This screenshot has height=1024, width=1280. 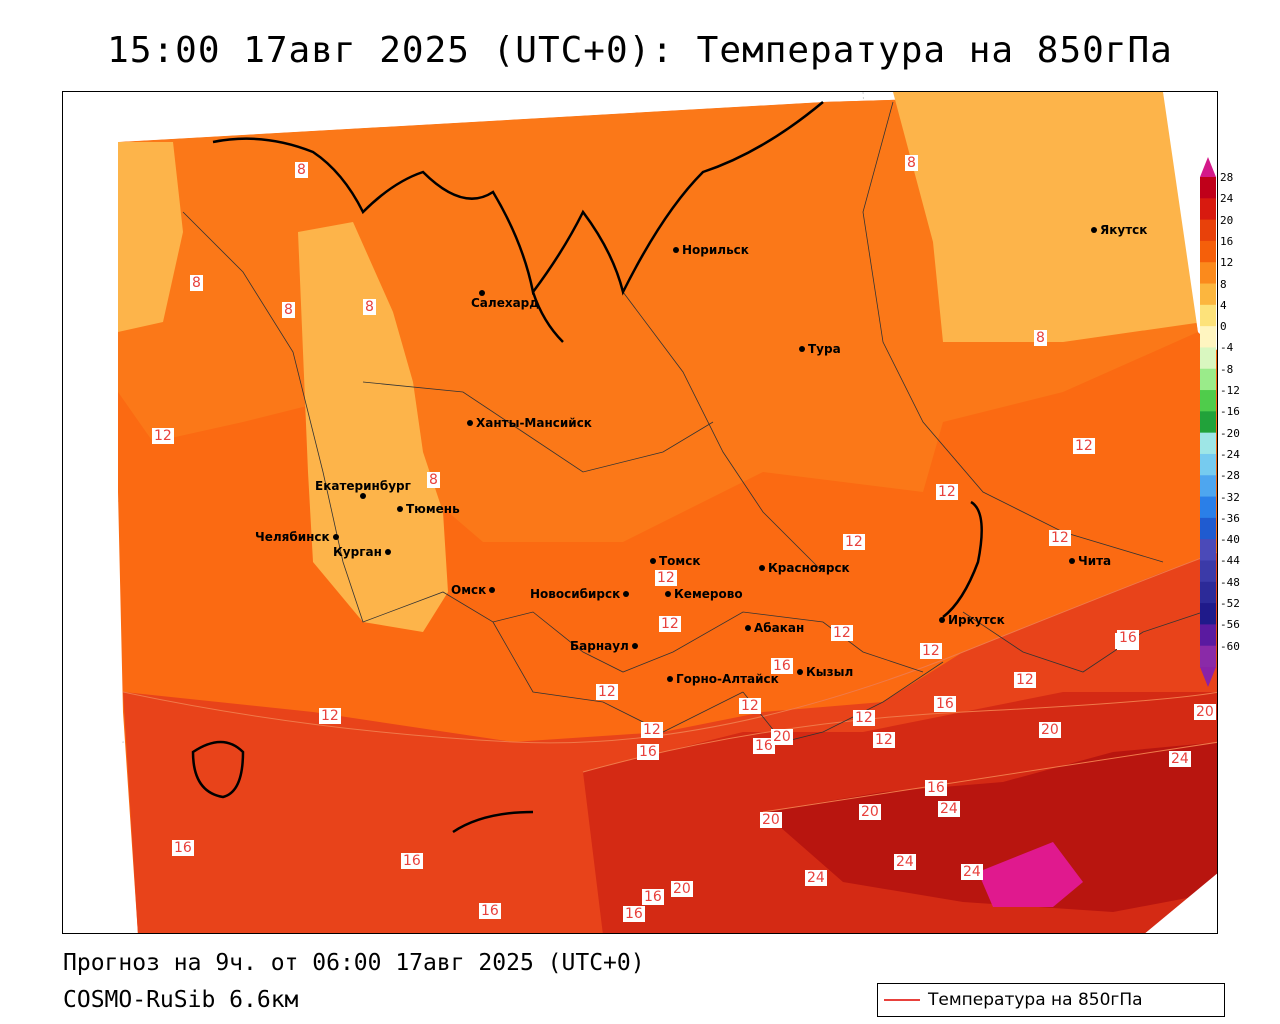 What do you see at coordinates (1119, 230) in the screenshot?
I see `city-yakutsk: Якутск` at bounding box center [1119, 230].